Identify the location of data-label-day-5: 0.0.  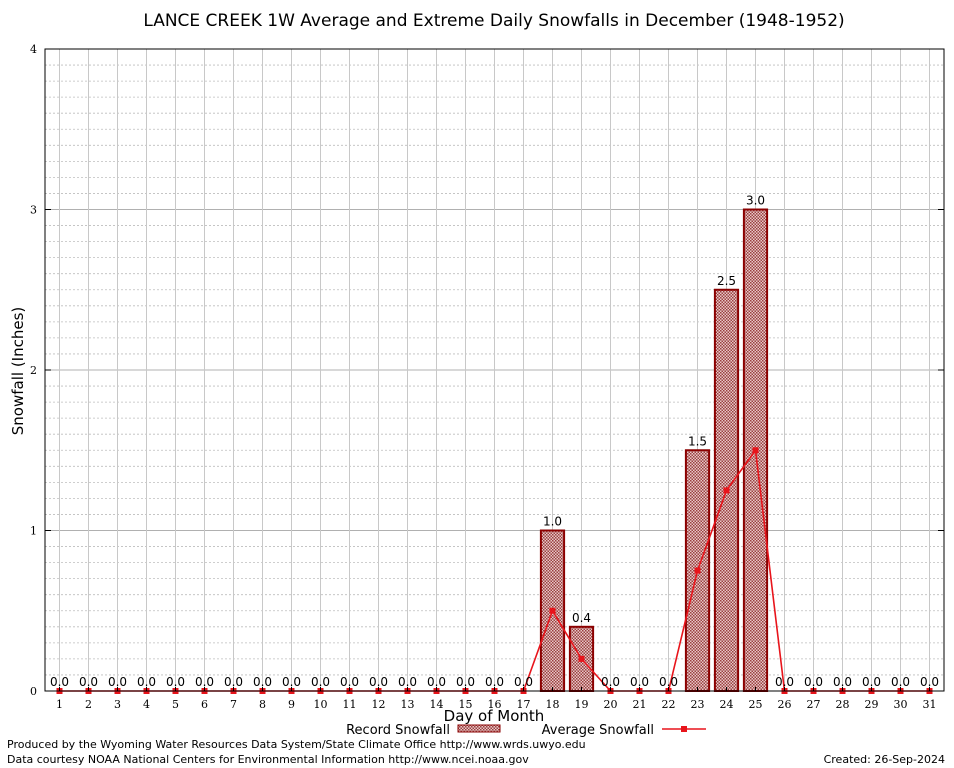
(175, 682).